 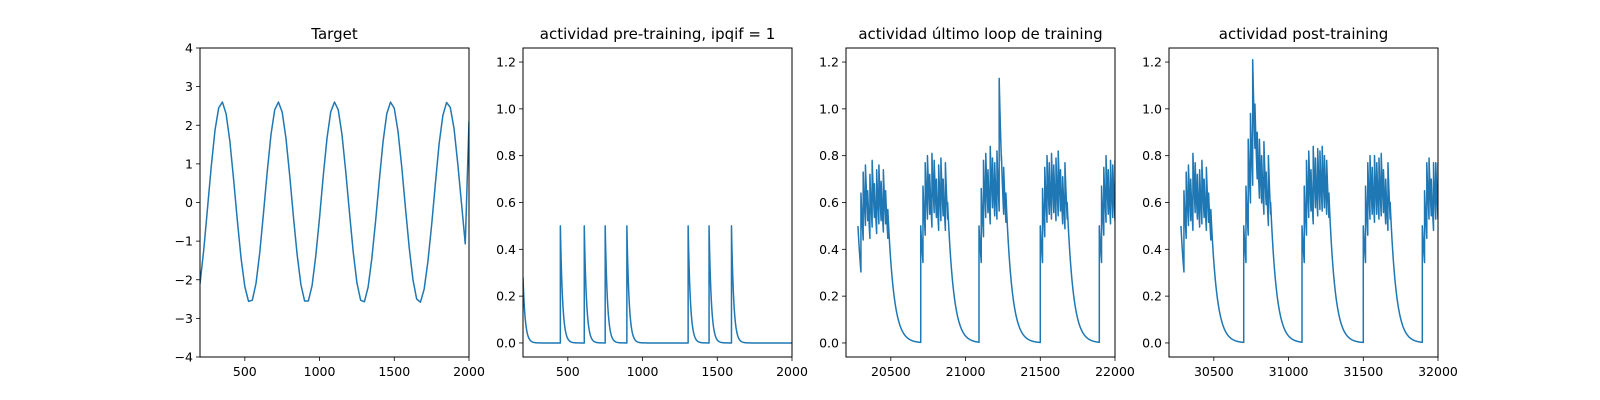 What do you see at coordinates (1214, 371) in the screenshot?
I see `x-tick-label: 30500` at bounding box center [1214, 371].